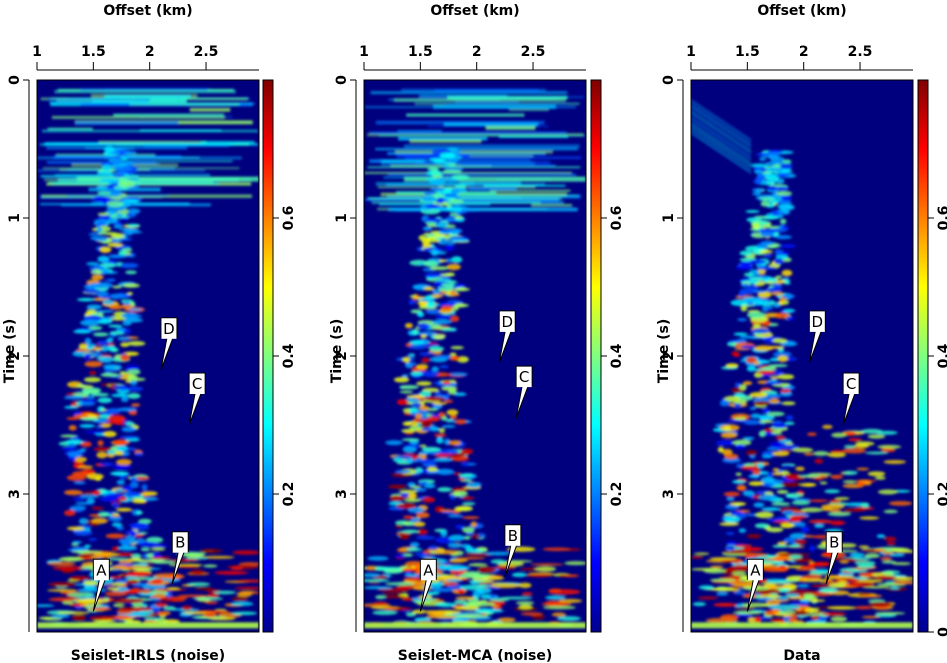 The image size is (947, 663). What do you see at coordinates (801, 655) in the screenshot?
I see `panel-caption: Data` at bounding box center [801, 655].